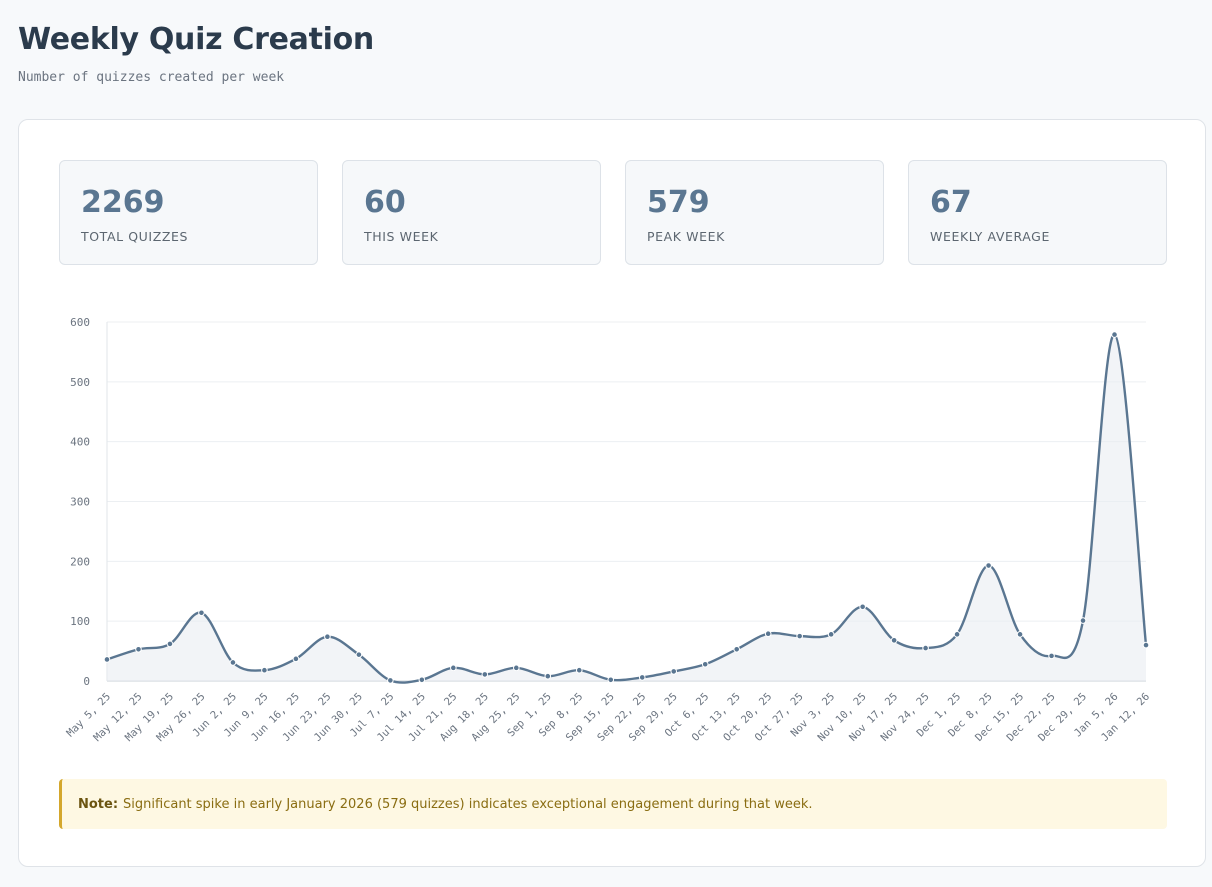  Describe the element at coordinates (151, 77) in the screenshot. I see `page-subtitle: Number of quizzes created per week` at that location.